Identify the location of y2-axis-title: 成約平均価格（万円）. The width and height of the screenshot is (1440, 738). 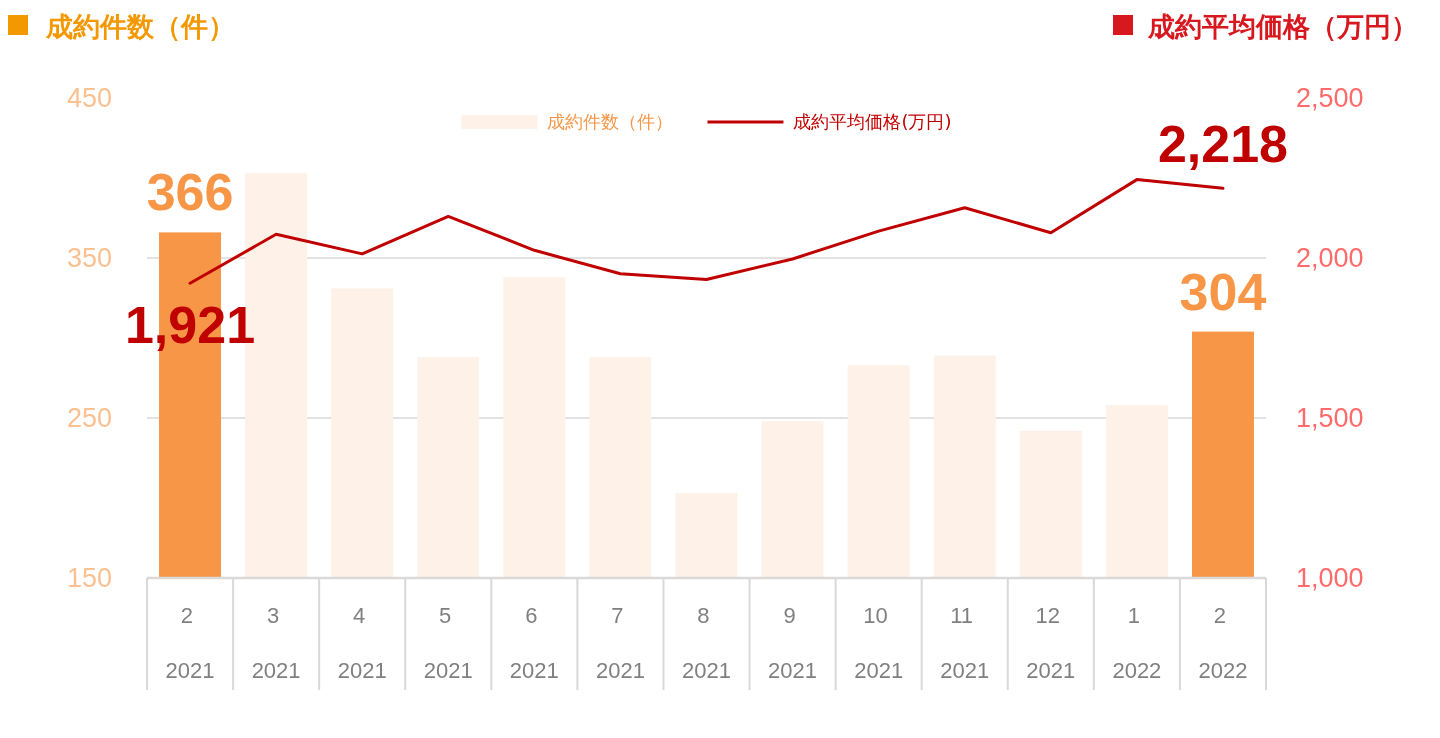
(1282, 26).